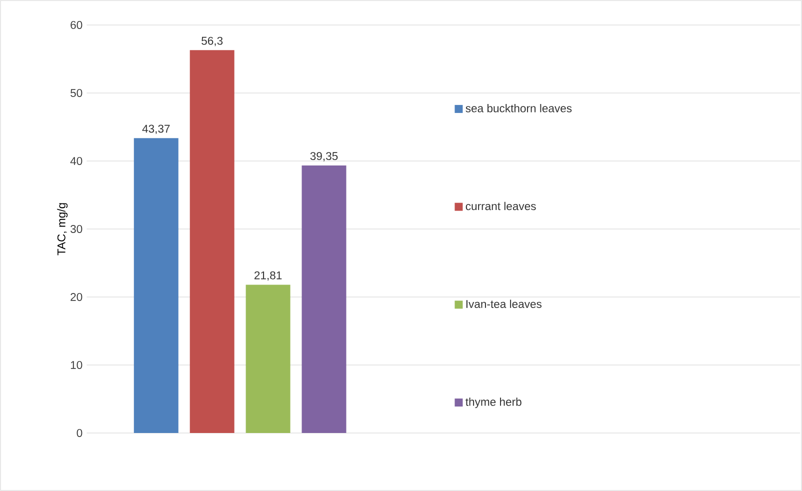  Describe the element at coordinates (76, 297) in the screenshot. I see `y-tick-label: 20` at that location.